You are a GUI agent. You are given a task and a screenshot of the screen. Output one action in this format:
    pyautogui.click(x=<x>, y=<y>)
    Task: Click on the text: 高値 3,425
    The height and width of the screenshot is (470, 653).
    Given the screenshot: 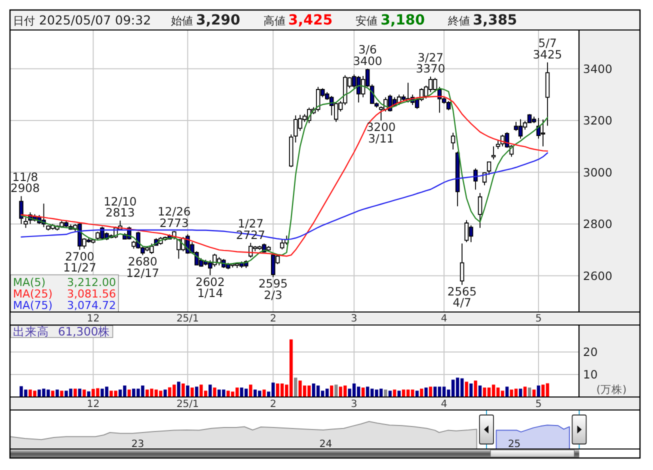 What is the action you would take?
    pyautogui.click(x=298, y=20)
    